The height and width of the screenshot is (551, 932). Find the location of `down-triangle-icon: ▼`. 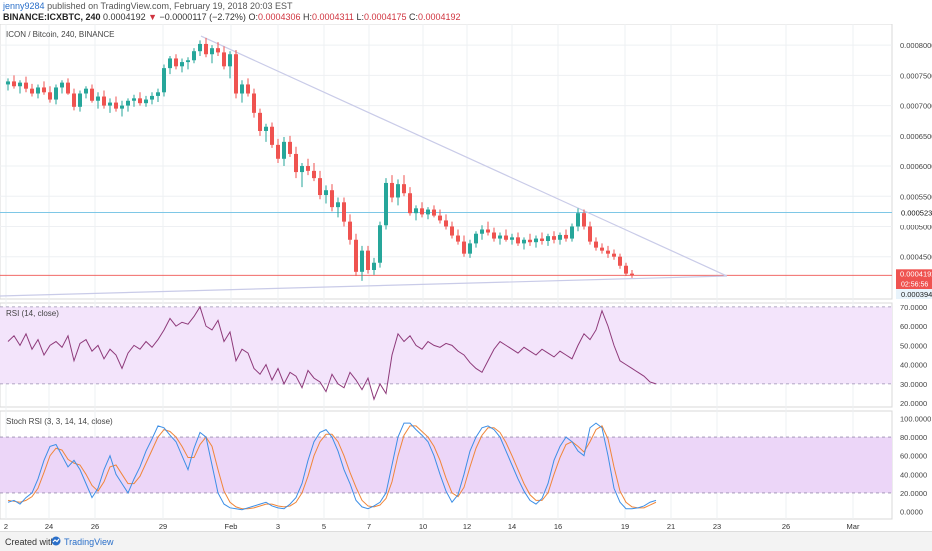

down-triangle-icon: ▼ is located at coordinates (153, 17).